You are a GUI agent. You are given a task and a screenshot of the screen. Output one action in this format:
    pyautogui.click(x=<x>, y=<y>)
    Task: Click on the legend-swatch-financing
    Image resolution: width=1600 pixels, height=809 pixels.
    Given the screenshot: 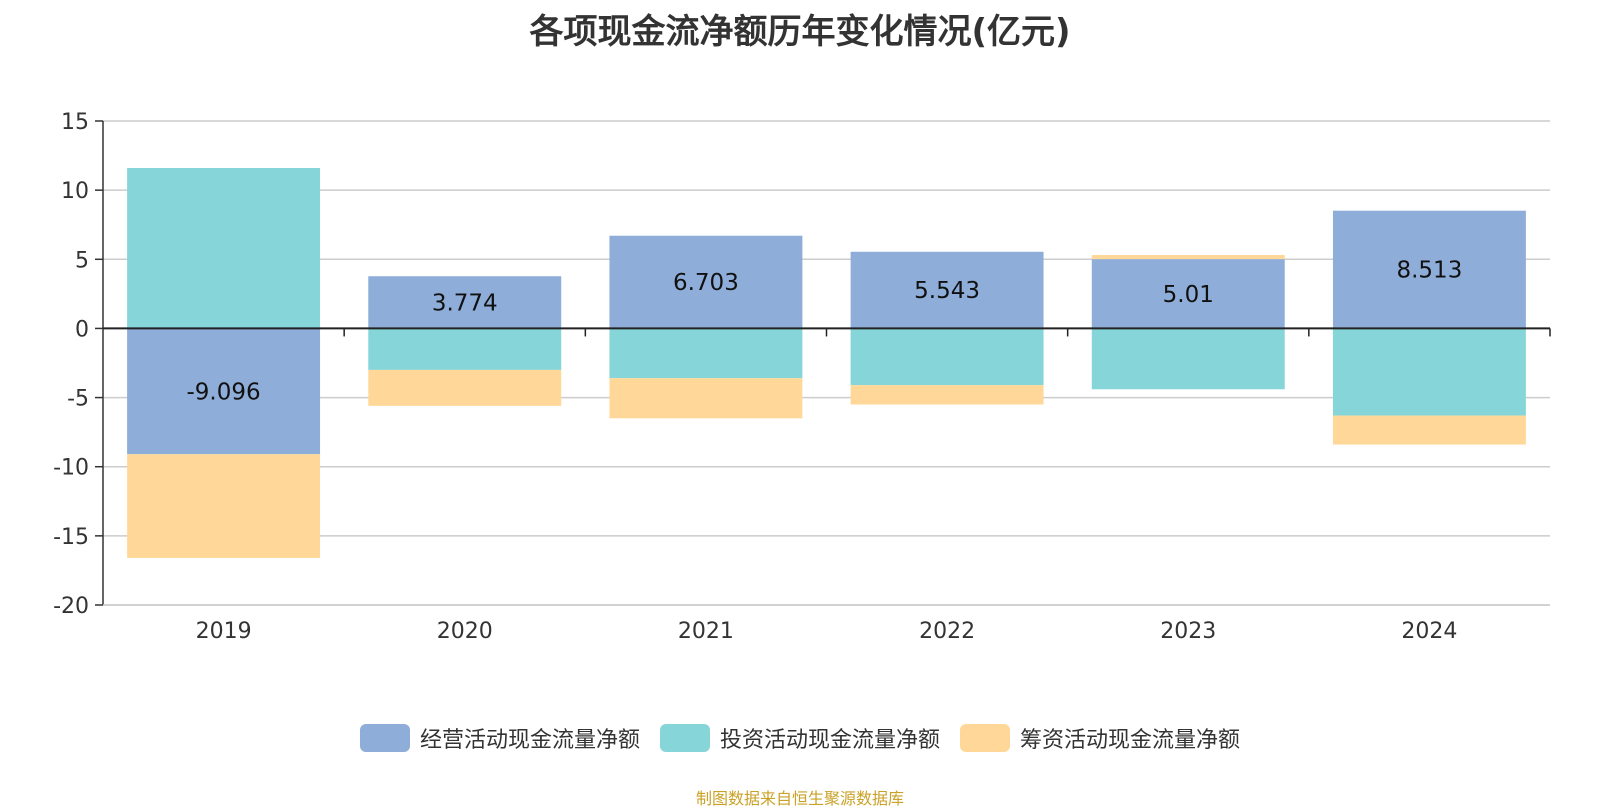 What is the action you would take?
    pyautogui.click(x=985, y=738)
    